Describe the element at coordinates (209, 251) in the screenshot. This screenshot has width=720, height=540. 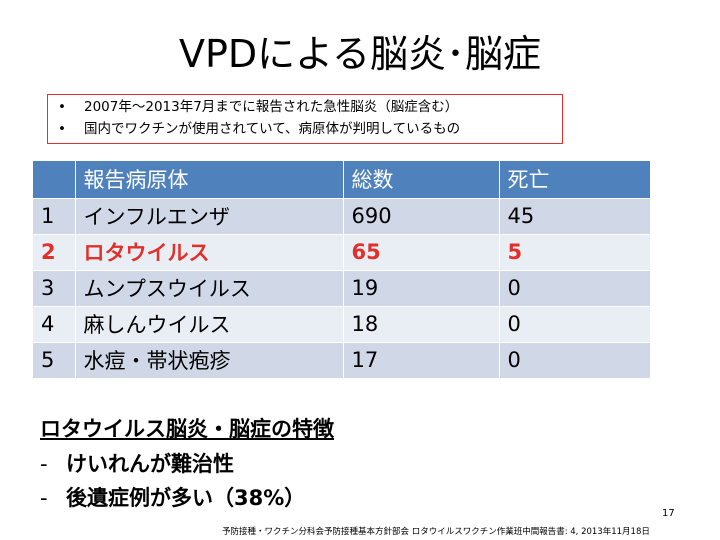
I see `cell-pathogen: ロタウイルス` at that location.